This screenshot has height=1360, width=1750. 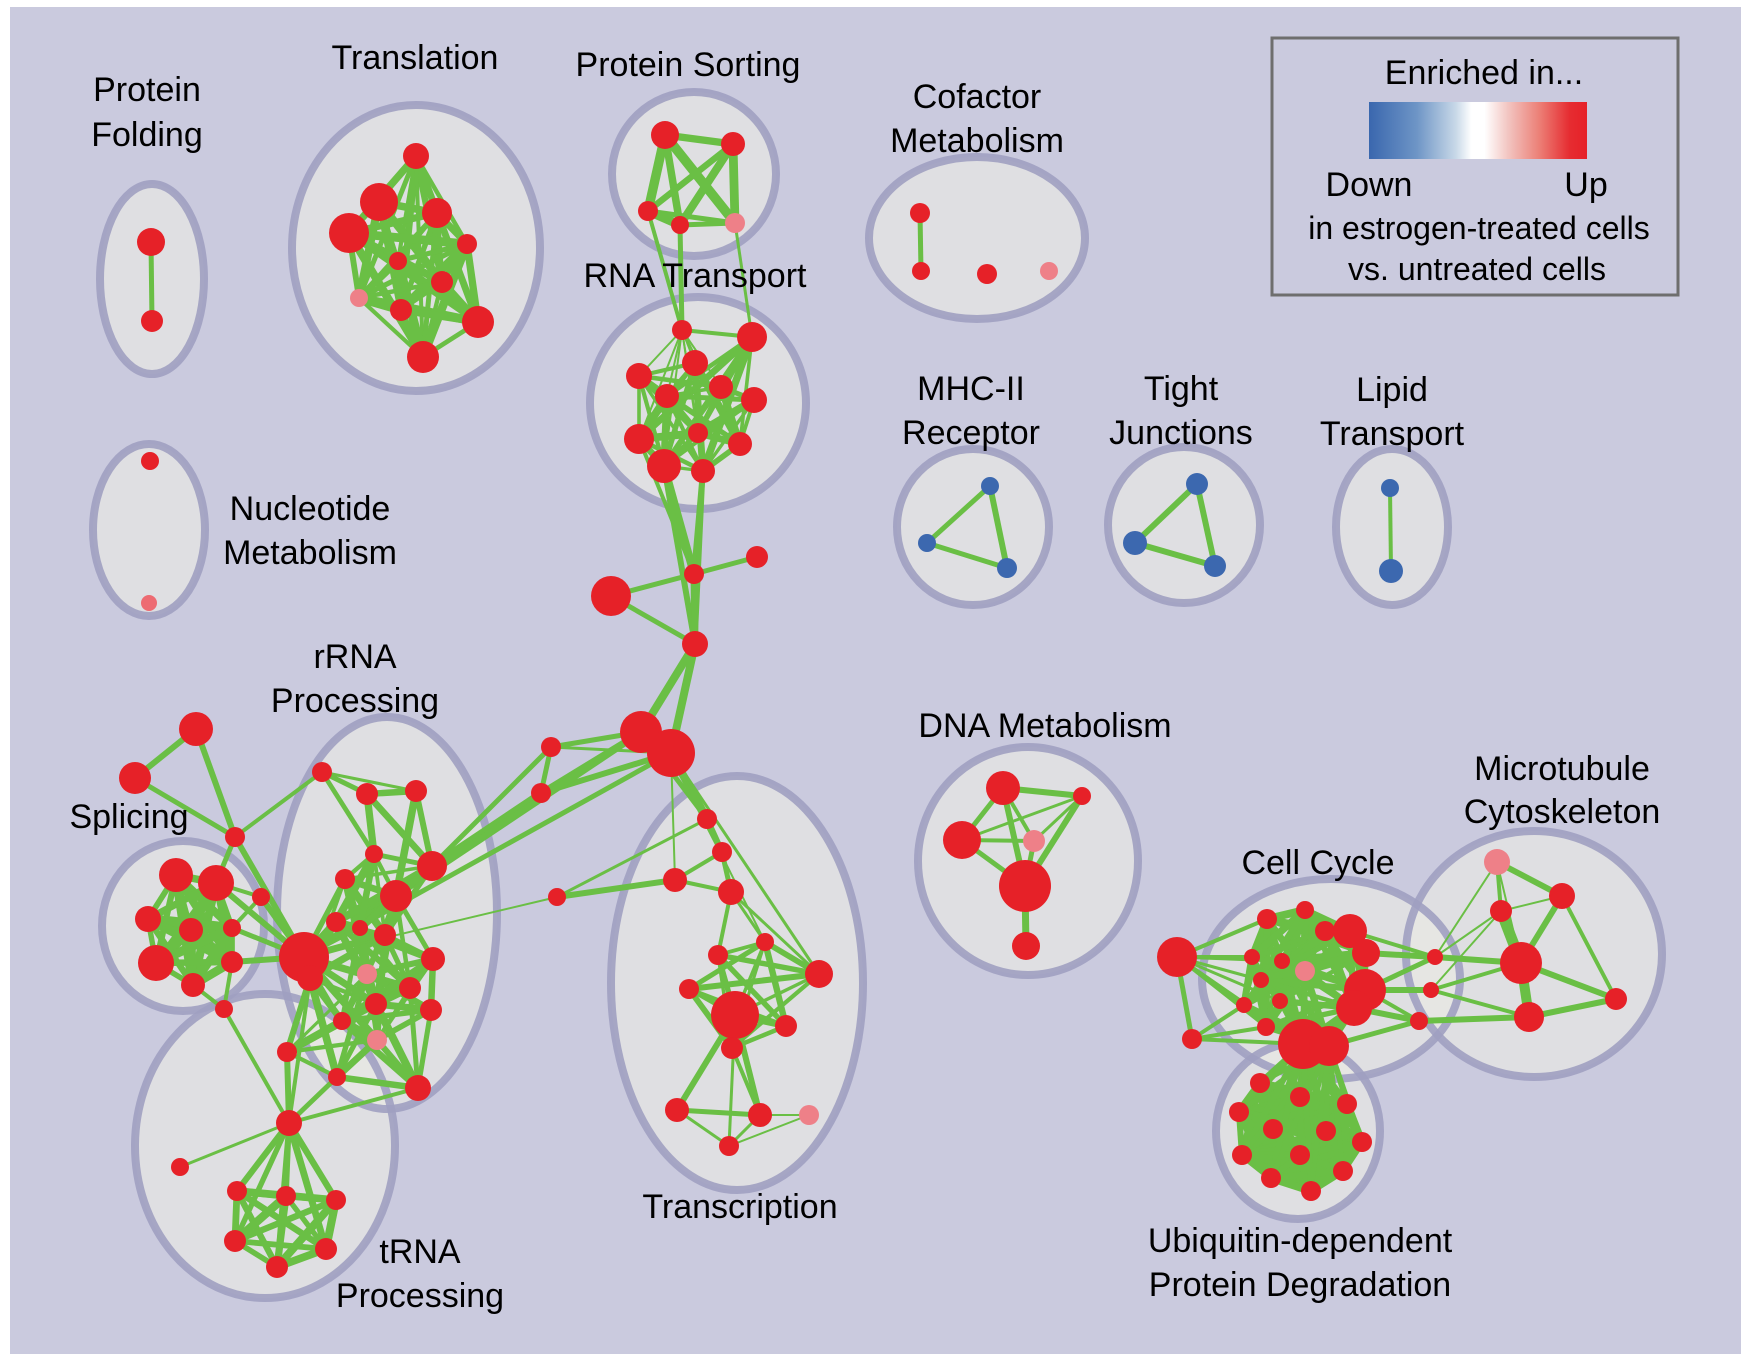 What do you see at coordinates (1562, 769) in the screenshot?
I see `svg-text: Microtubule` at bounding box center [1562, 769].